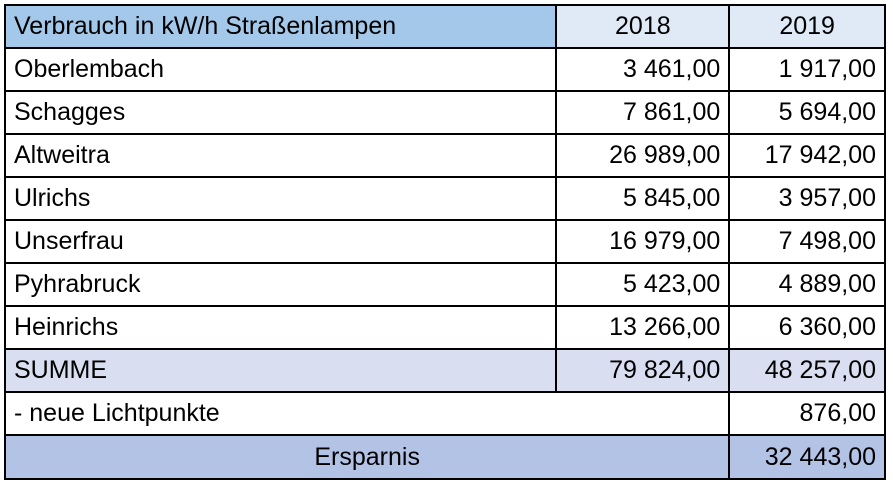 This screenshot has height=486, width=893. I want to click on sum-2019-cell: 48 257,00, so click(807, 370).